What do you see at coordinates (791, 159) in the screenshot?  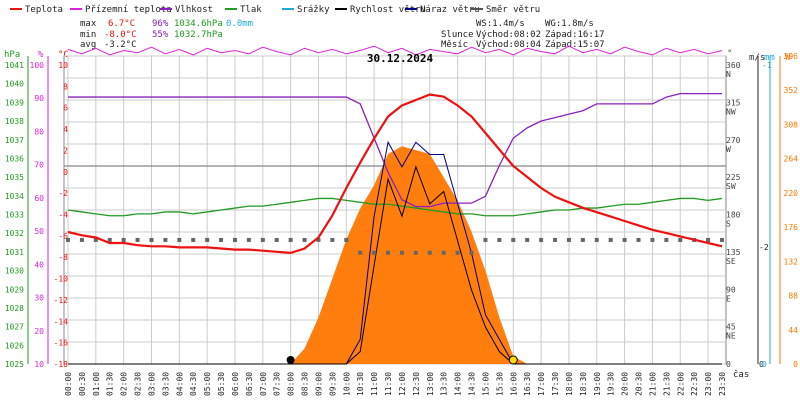 I see `solar-tick-label: 264` at bounding box center [791, 159].